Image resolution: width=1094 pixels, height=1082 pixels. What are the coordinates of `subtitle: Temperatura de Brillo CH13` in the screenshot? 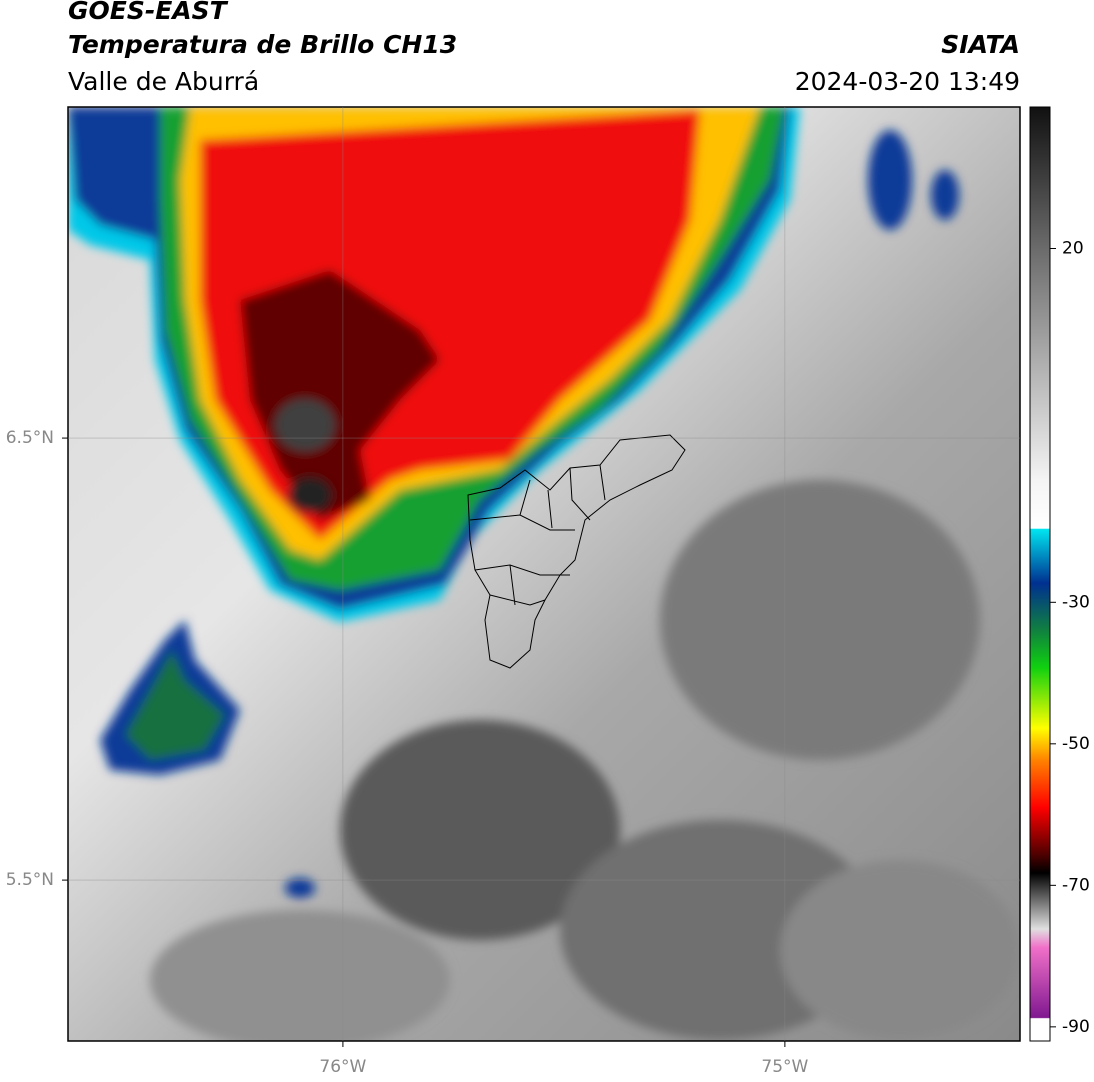 It's located at (262, 44).